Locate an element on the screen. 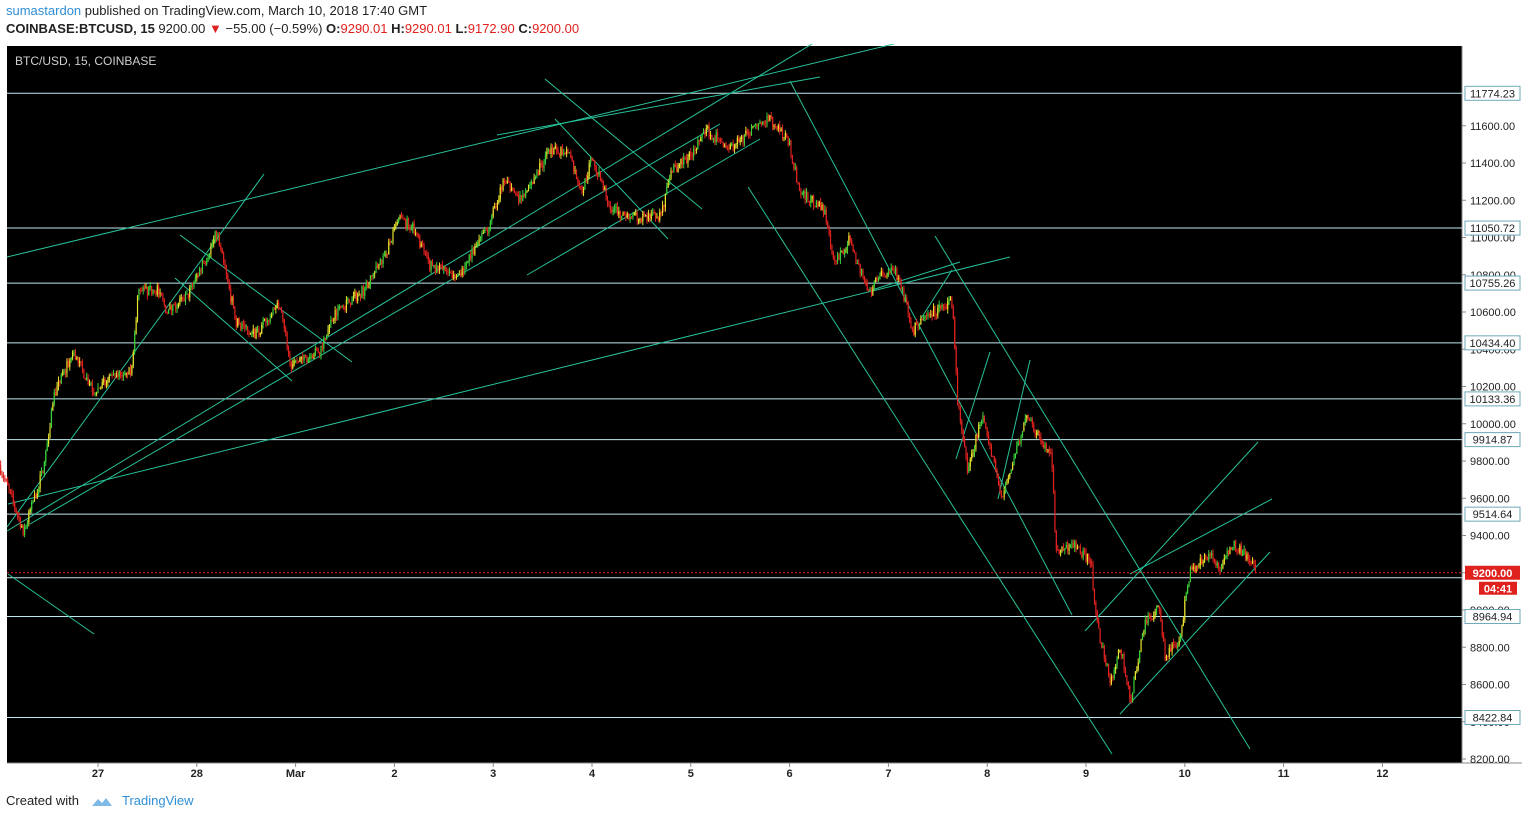 The image size is (1528, 819). y-tick-label-2: 8600.00 is located at coordinates (1490, 686).